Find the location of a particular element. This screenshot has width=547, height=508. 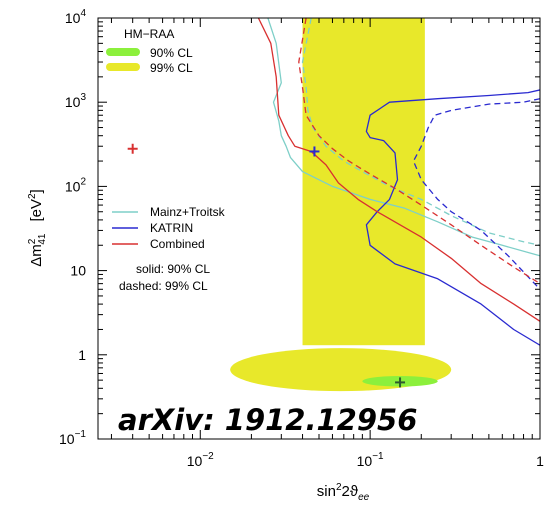

x-axis-label-sup: 2 is located at coordinates (339, 487).